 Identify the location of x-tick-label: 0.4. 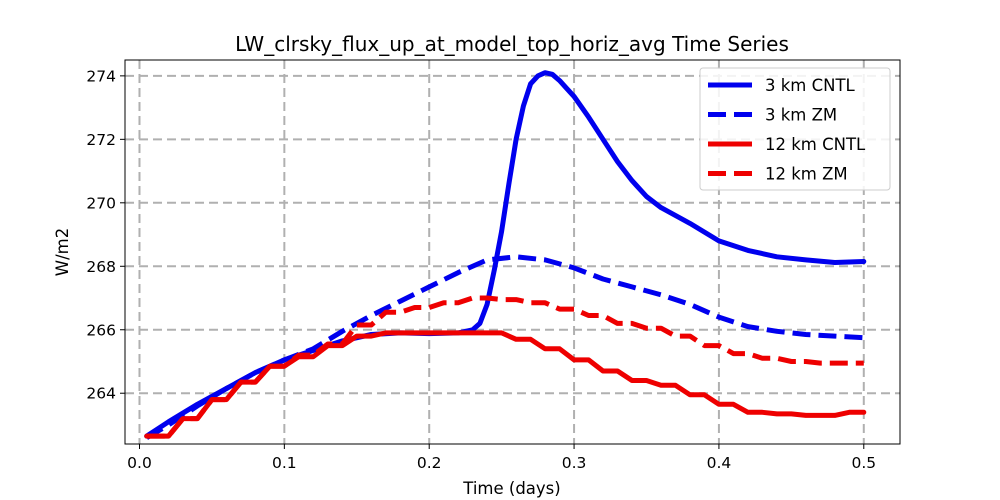
(719, 463).